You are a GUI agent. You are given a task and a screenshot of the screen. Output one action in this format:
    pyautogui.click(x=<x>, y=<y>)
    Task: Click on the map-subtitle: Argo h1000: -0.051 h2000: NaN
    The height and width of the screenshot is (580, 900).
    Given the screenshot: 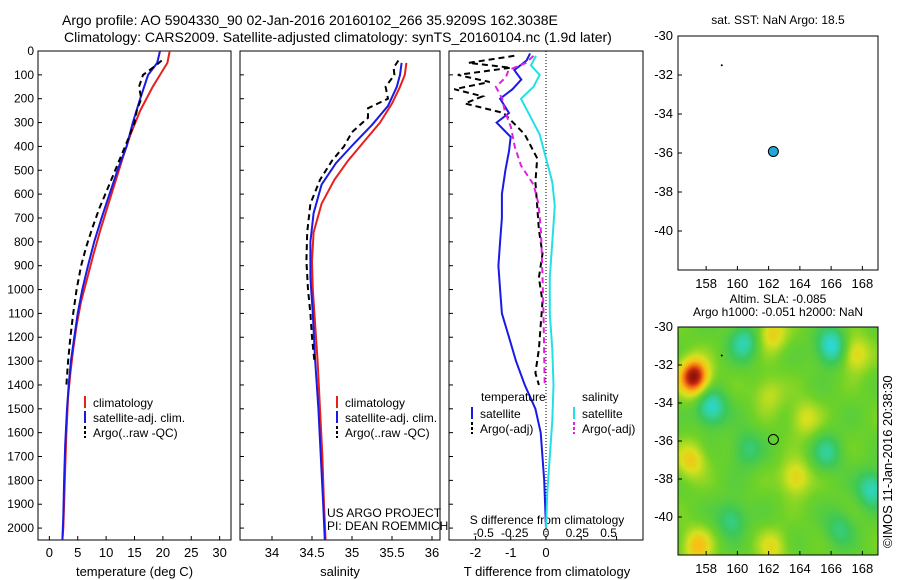 What is the action you would take?
    pyautogui.click(x=778, y=312)
    